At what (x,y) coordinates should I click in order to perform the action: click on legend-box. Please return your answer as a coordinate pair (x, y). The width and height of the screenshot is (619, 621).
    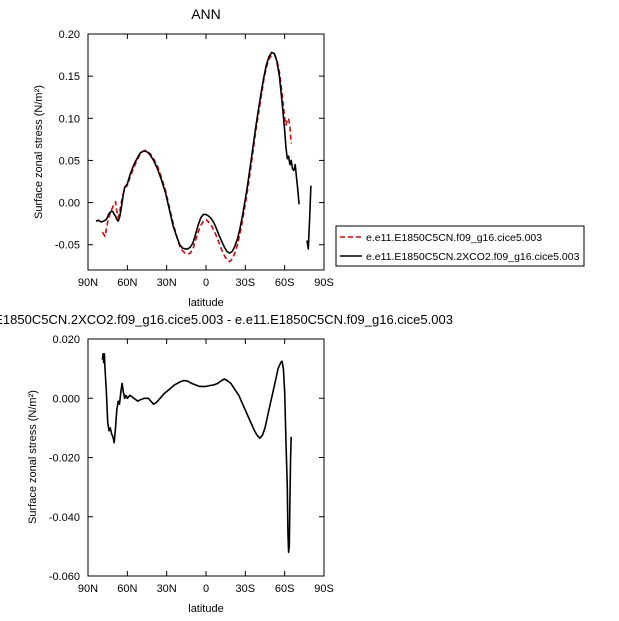
    Looking at the image, I should click on (460, 246).